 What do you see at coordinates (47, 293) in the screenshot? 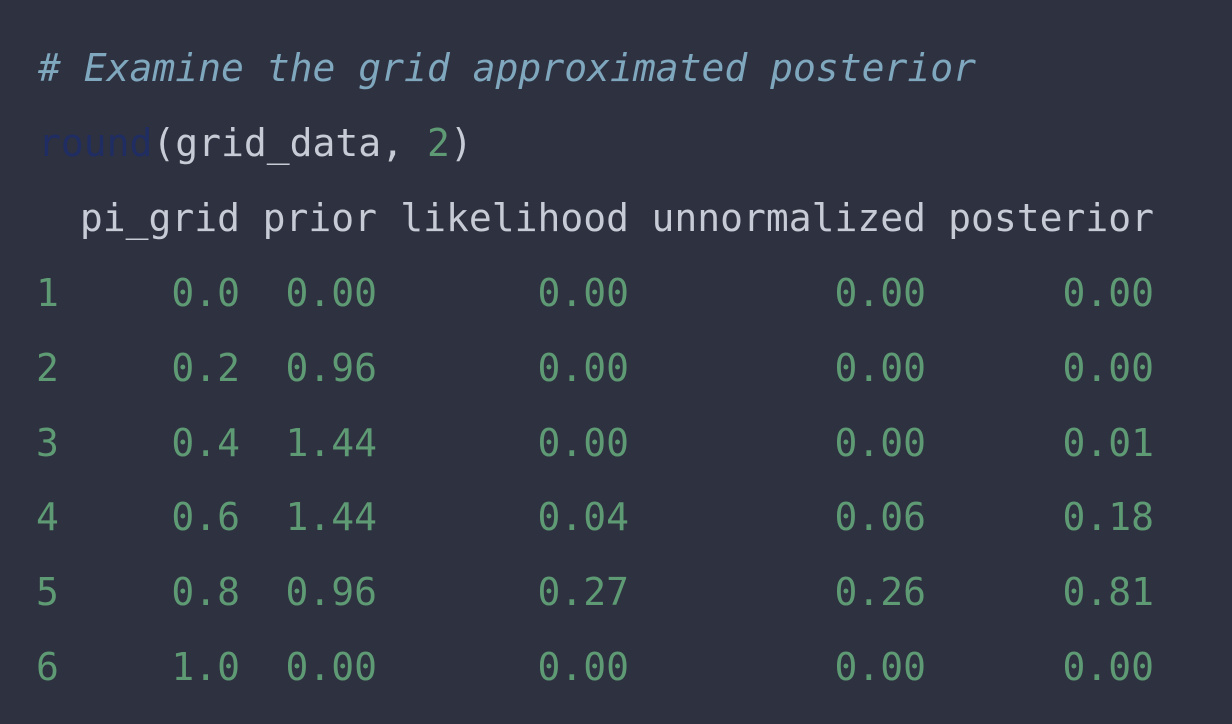
I see `row-index: 1` at bounding box center [47, 293].